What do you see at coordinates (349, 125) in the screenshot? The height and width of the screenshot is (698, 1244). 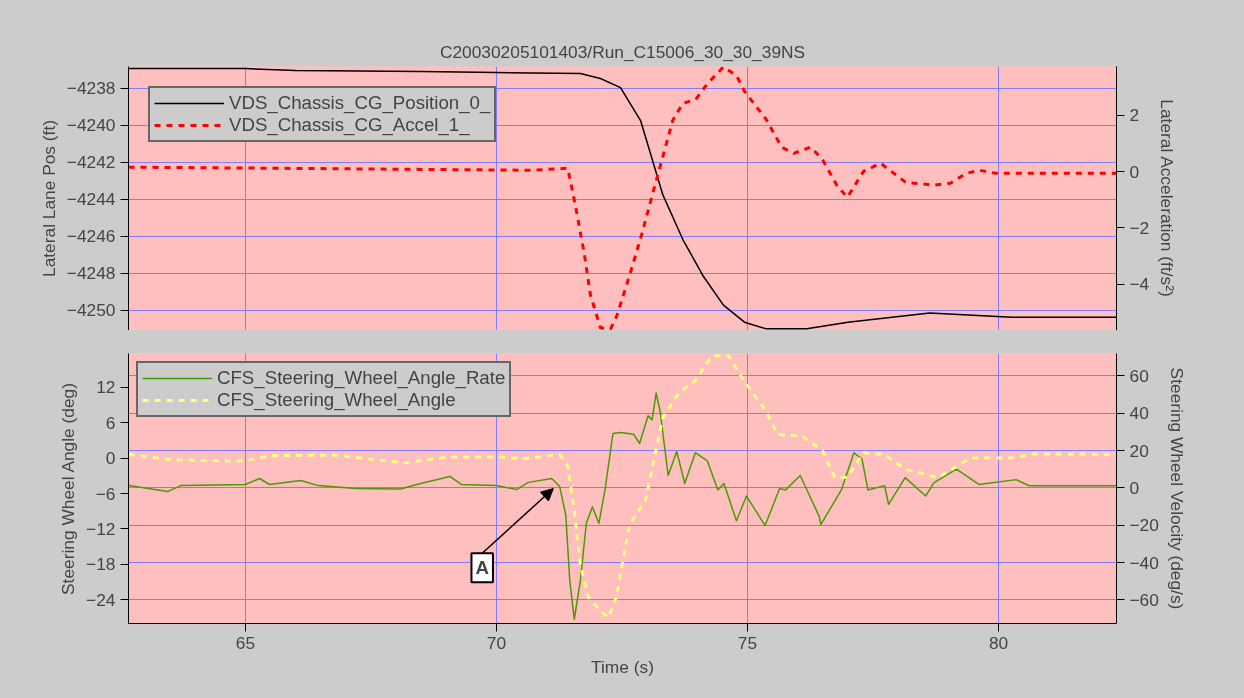 I see `legend-label: VDS_Chassis_CG_Accel_1_` at bounding box center [349, 125].